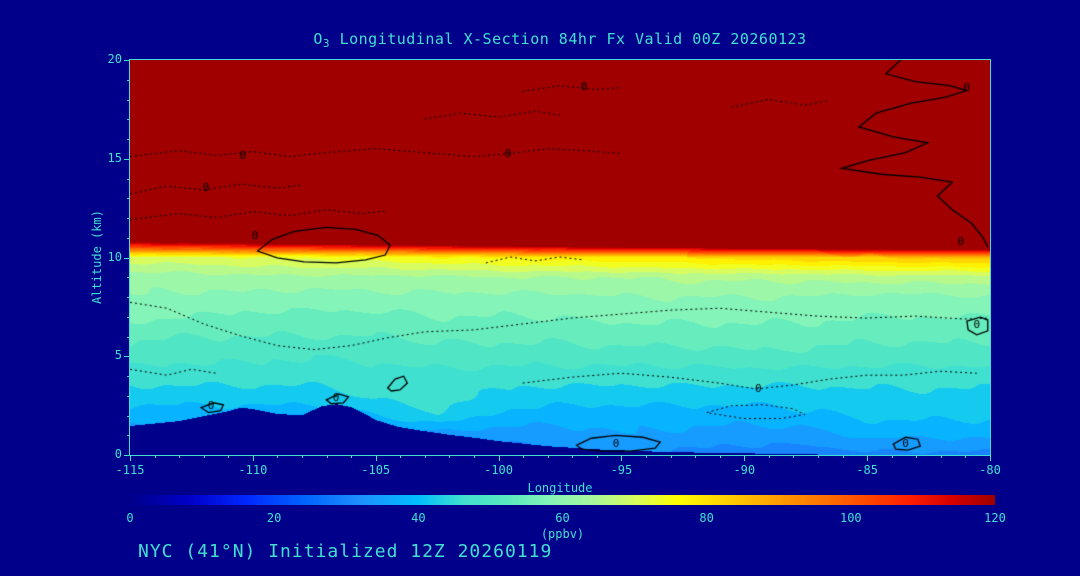 This screenshot has height=576, width=1080. Describe the element at coordinates (562, 534) in the screenshot. I see `colorbar-units-label: (ppbv)` at that location.